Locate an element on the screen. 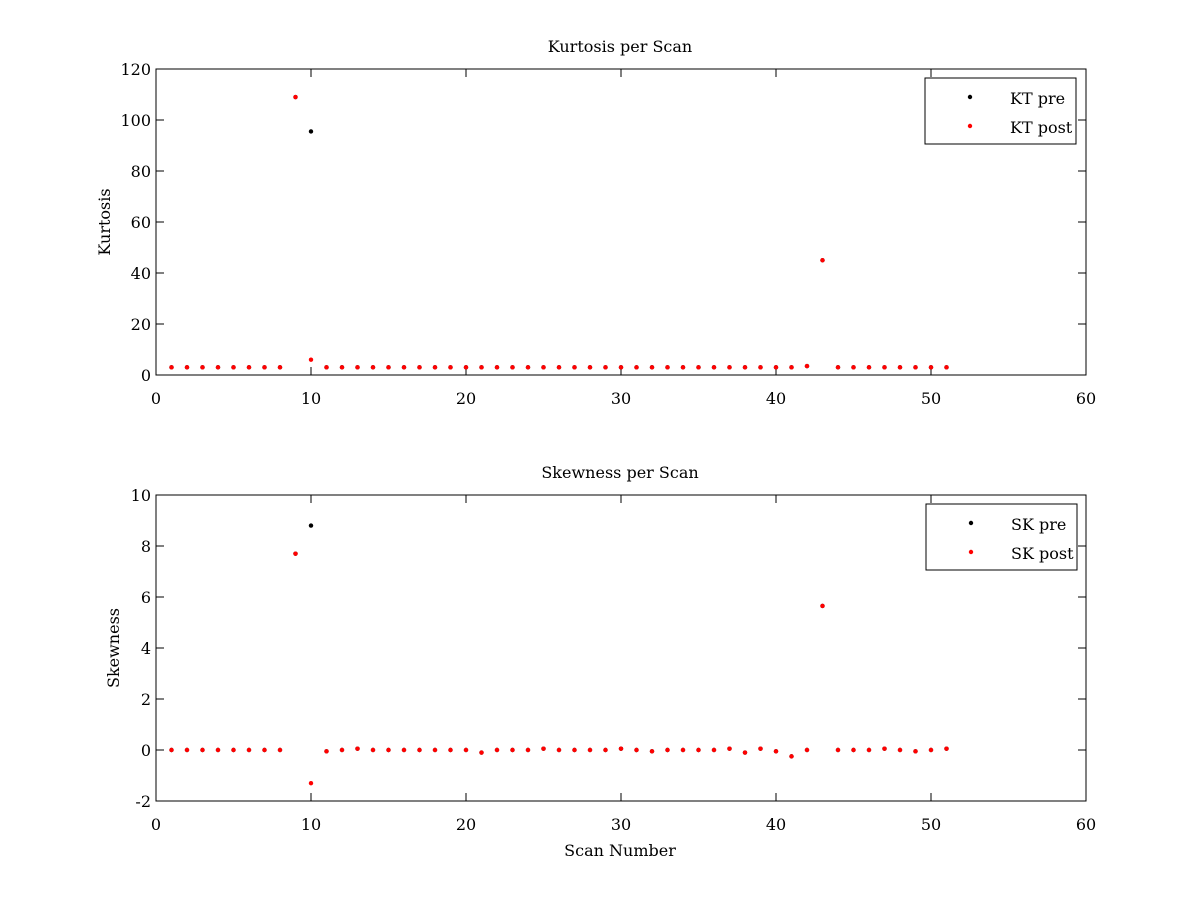 The image size is (1200, 904). kurtosis-xtick-label: 0 is located at coordinates (156, 398).